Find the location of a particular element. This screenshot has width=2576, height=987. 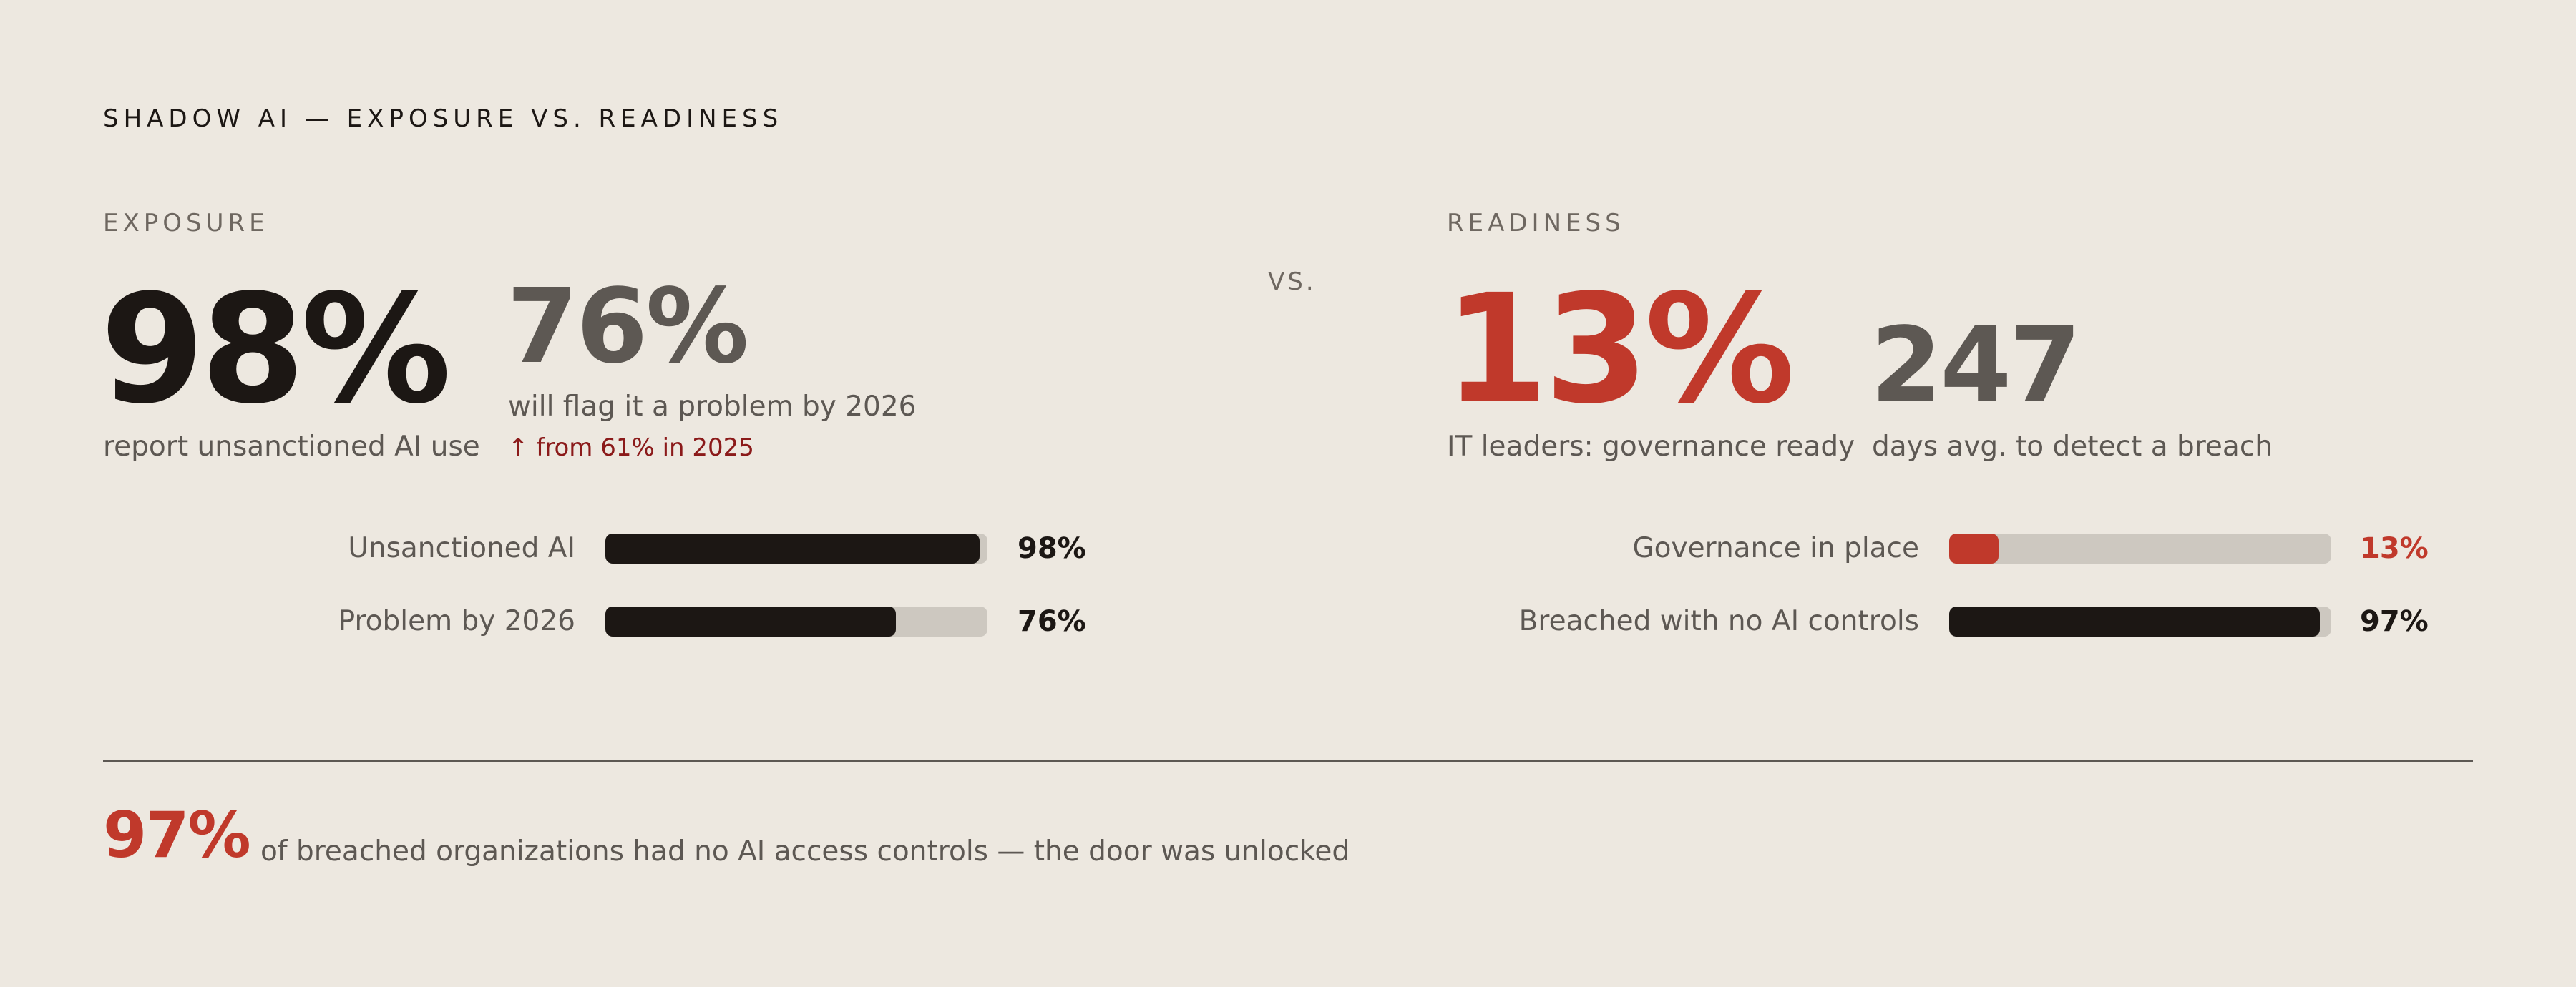

bar-value-problem-by-2026: 76% is located at coordinates (1052, 621).